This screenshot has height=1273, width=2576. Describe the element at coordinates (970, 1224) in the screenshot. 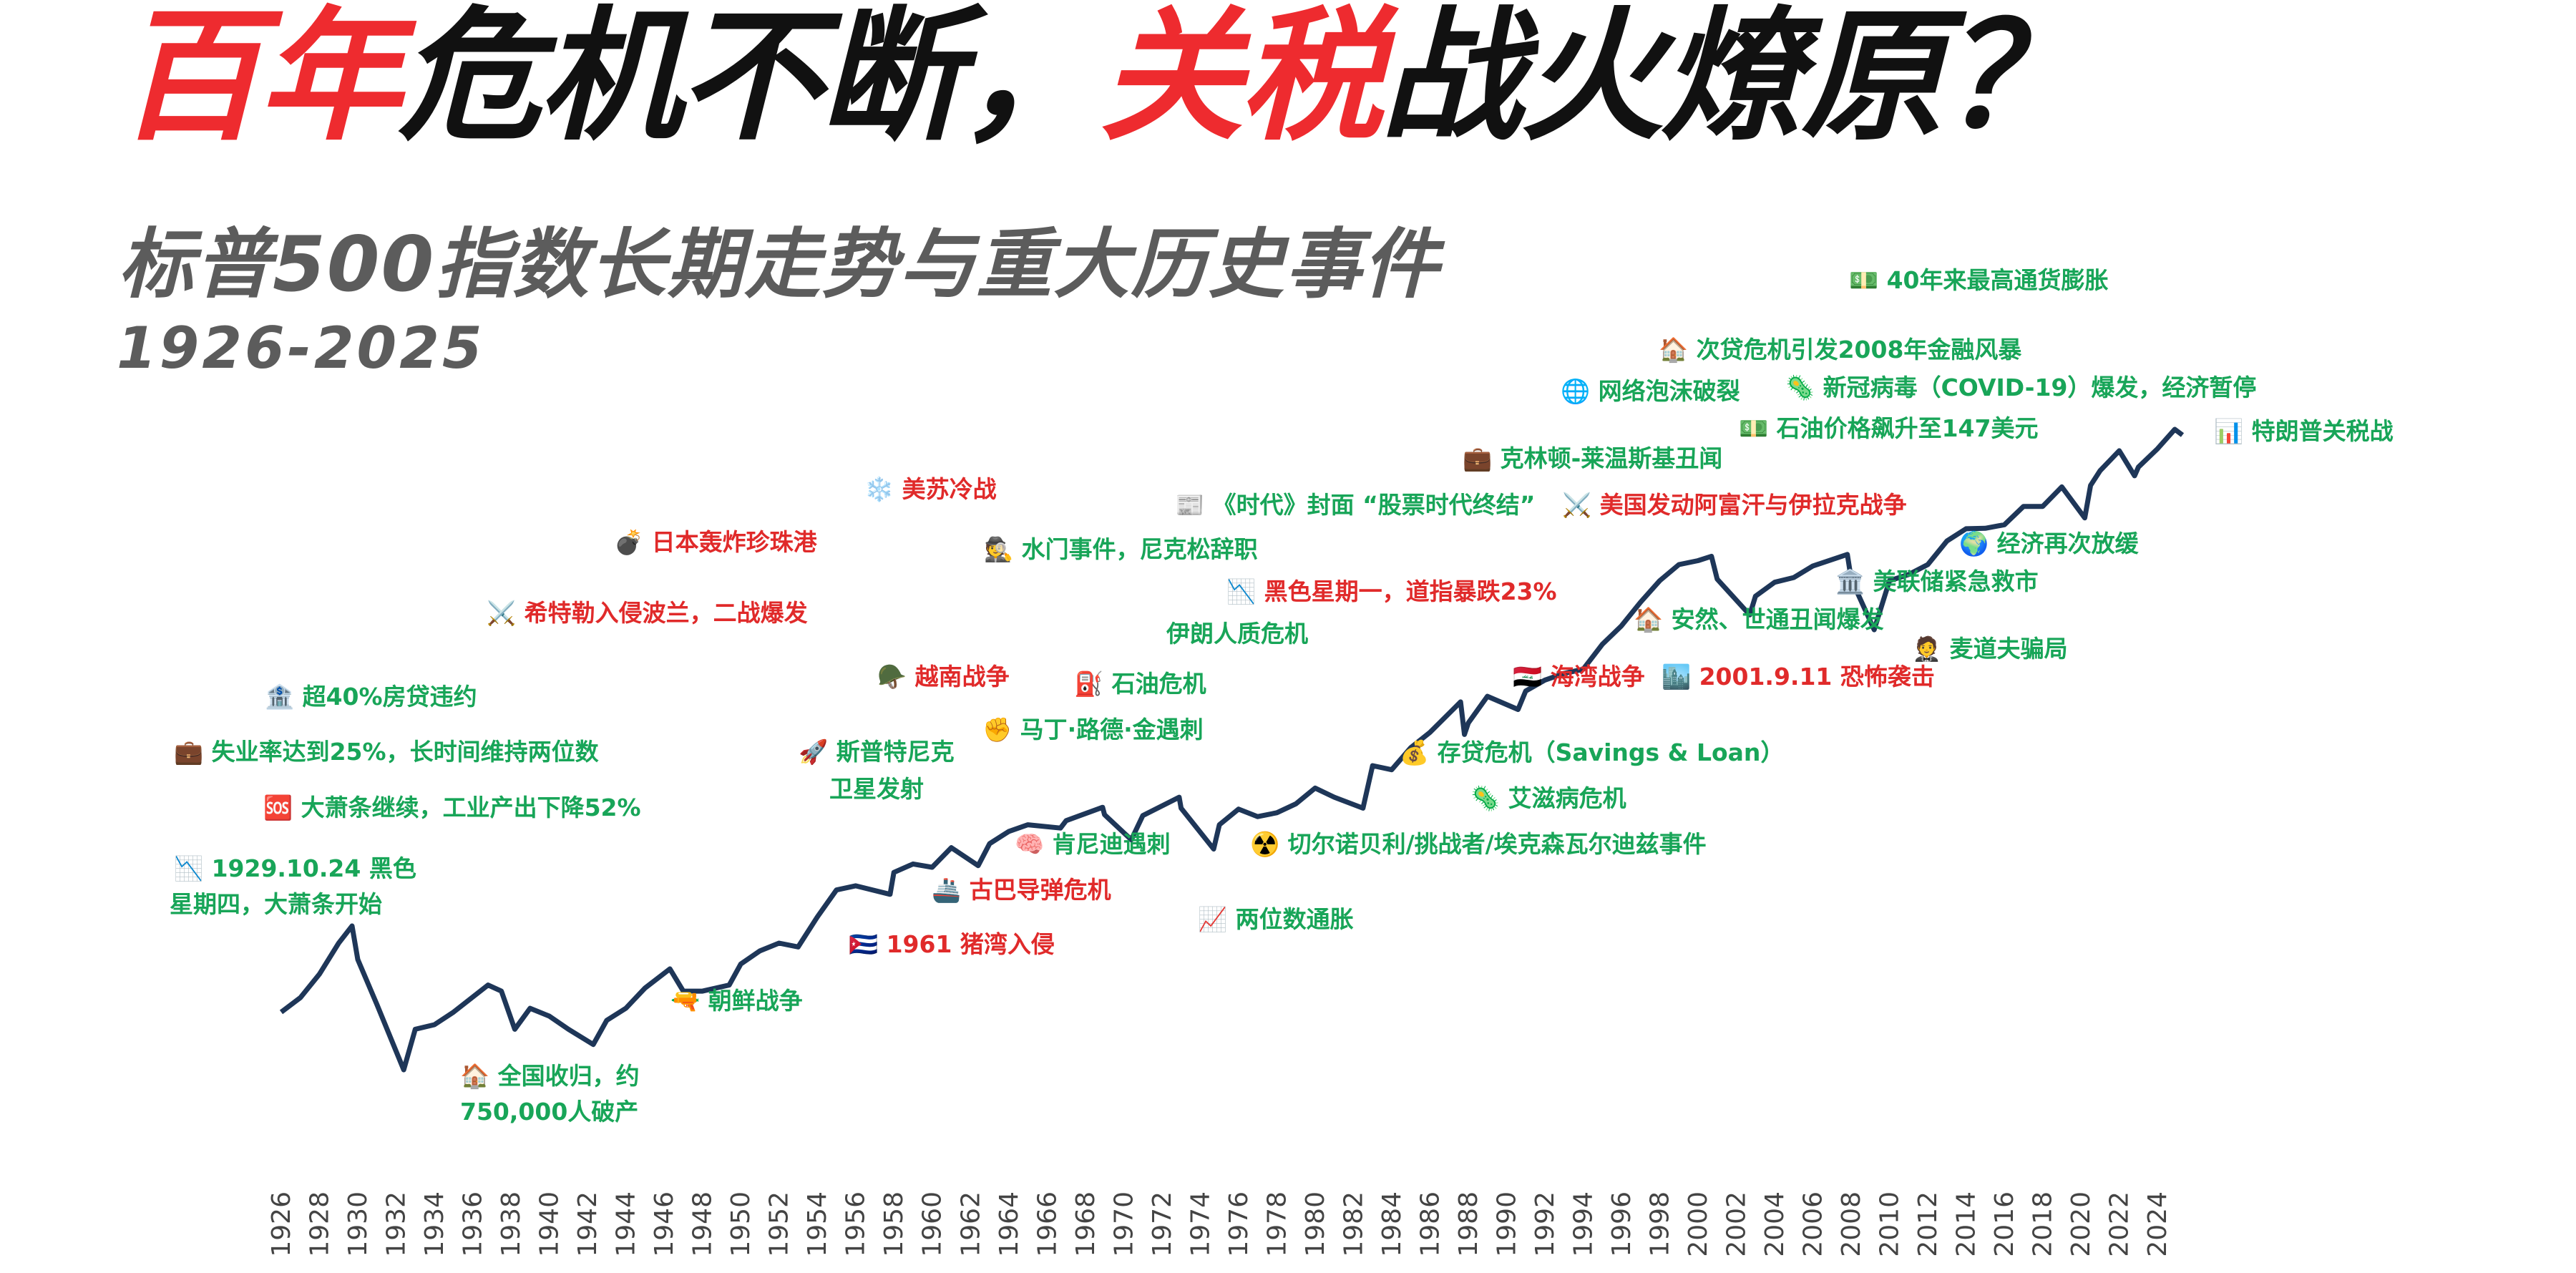

I see `x-tick-label: 1962` at that location.